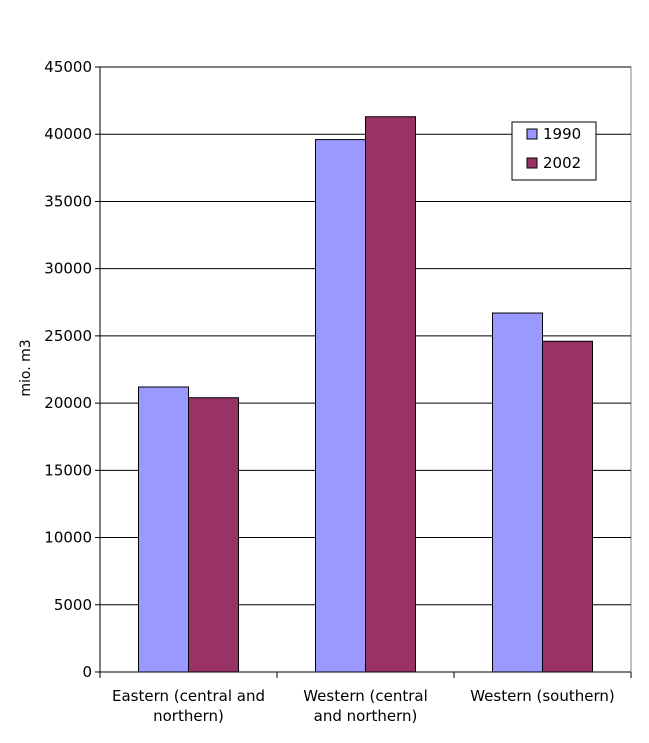  I want to click on y-tick-label: 40000, so click(68, 134).